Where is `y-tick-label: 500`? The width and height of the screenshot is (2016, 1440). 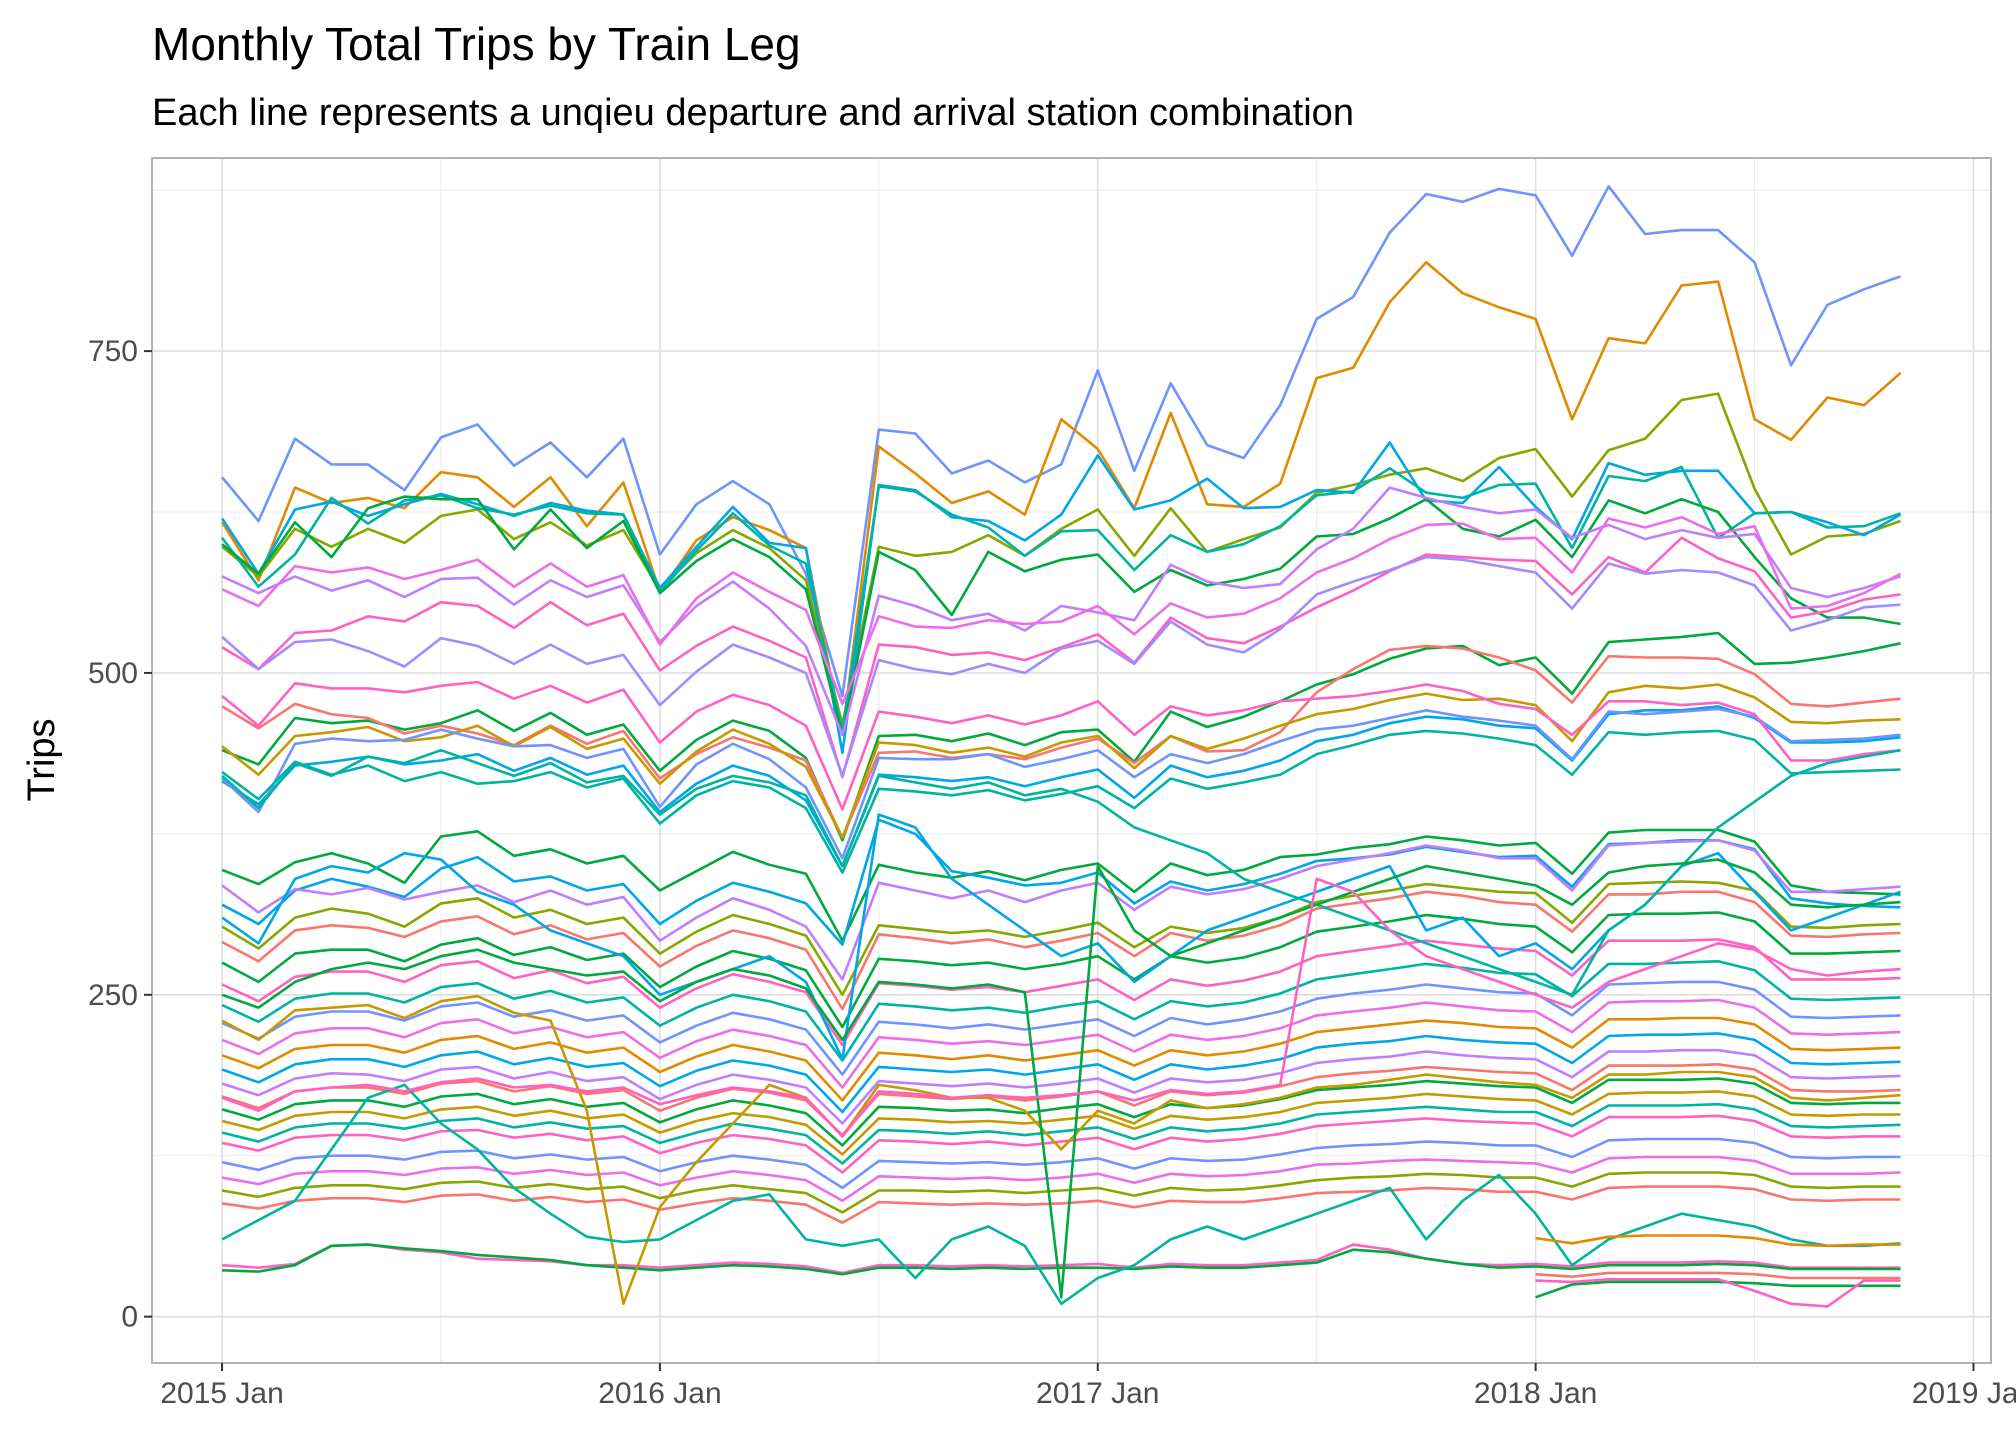
y-tick-label: 500 is located at coordinates (113, 673).